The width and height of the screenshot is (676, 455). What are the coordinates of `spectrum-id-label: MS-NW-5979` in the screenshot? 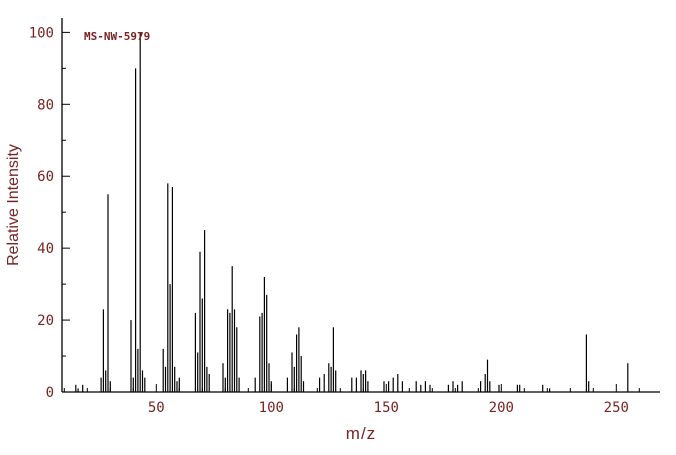 It's located at (117, 36).